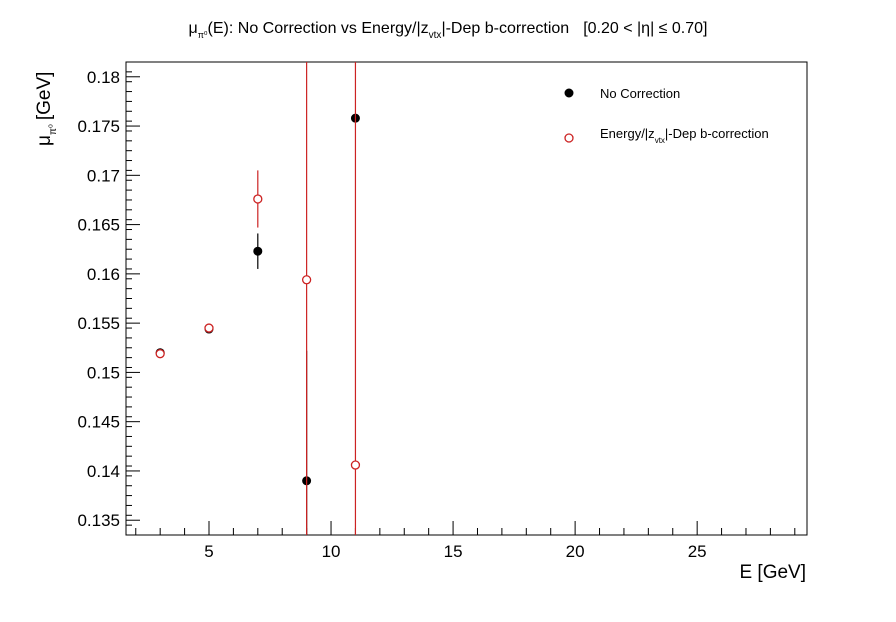 The width and height of the screenshot is (896, 622). What do you see at coordinates (193, 28) in the screenshot?
I see `title-mu: μ` at bounding box center [193, 28].